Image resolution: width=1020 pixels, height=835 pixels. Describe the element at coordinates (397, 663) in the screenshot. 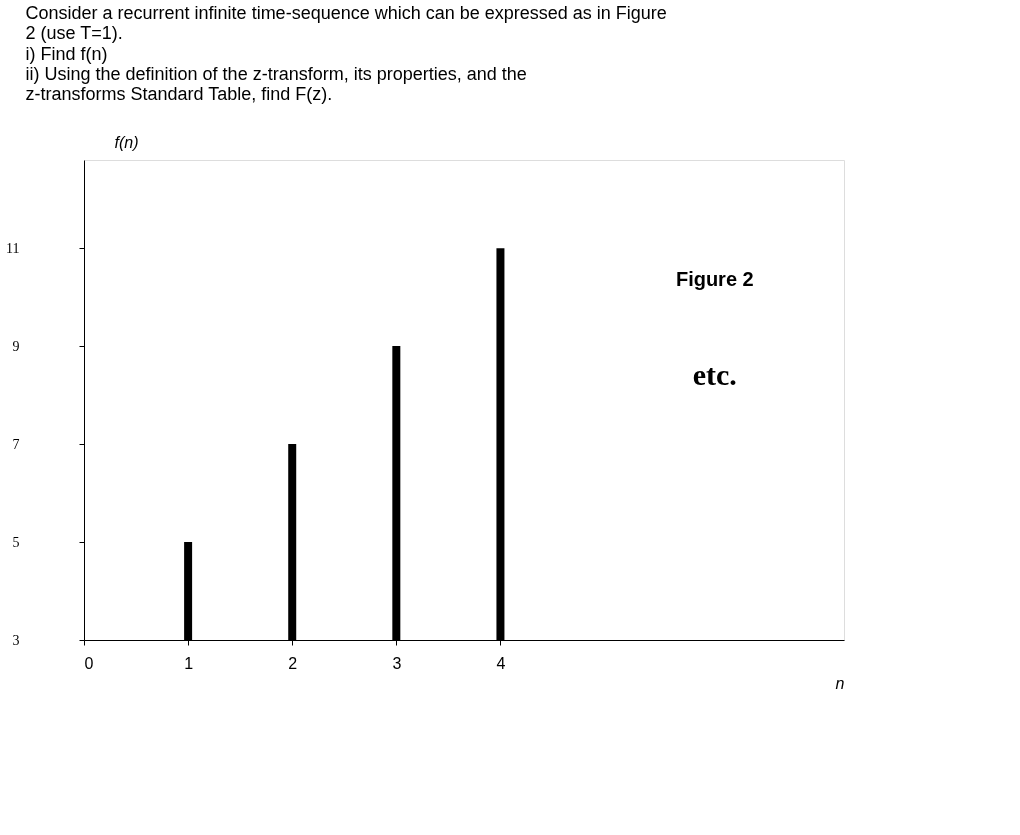

I see `x-tick-label: 3` at that location.